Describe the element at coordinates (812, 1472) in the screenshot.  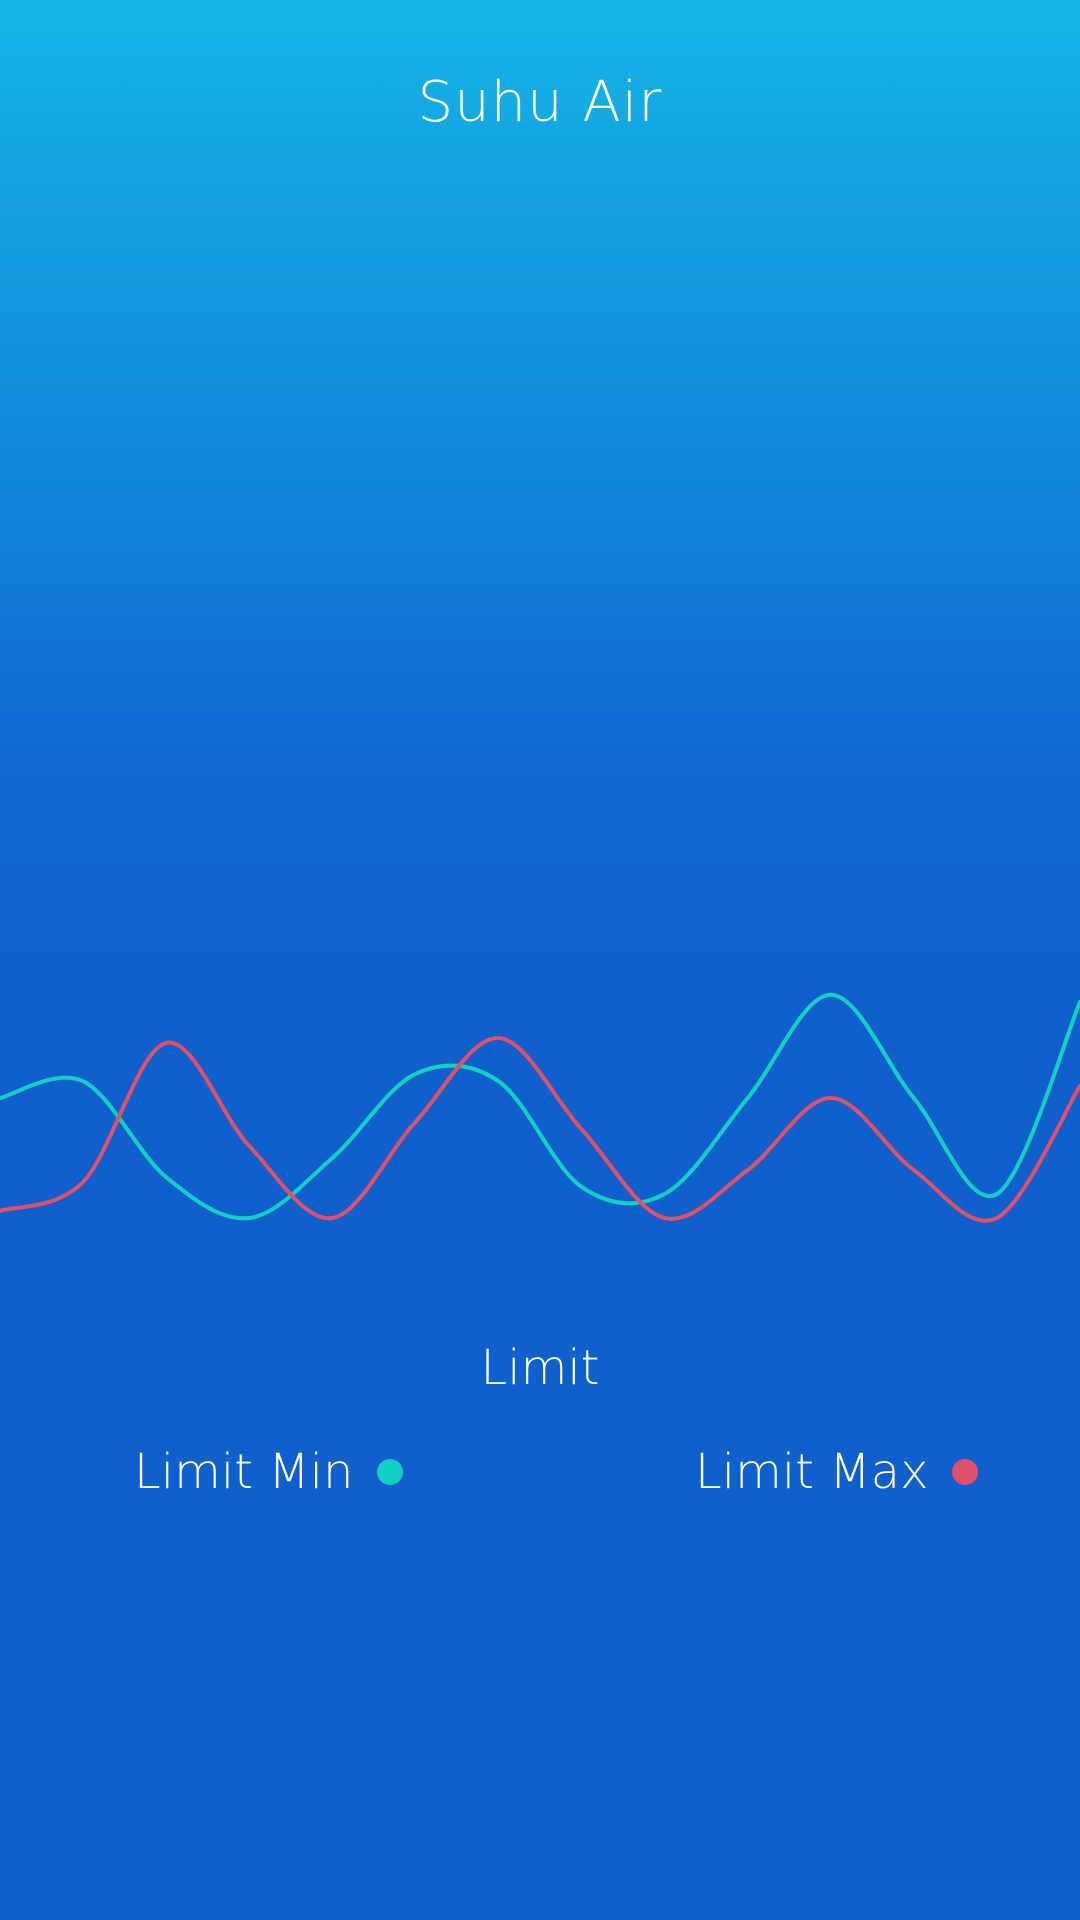
I see `legend-label-limit-max: Limit Max` at that location.